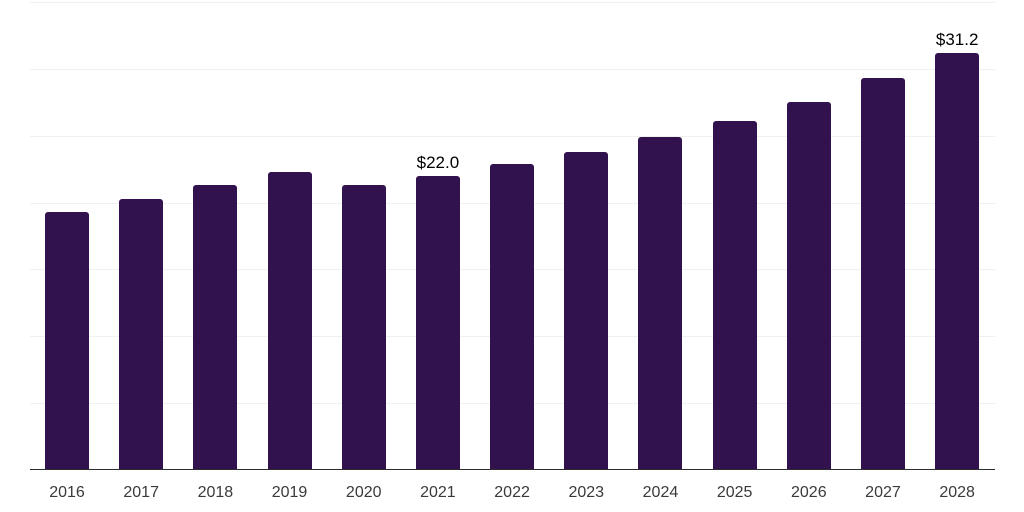 This screenshot has height=512, width=1024. What do you see at coordinates (215, 492) in the screenshot?
I see `x-tick-2018: 2018` at bounding box center [215, 492].